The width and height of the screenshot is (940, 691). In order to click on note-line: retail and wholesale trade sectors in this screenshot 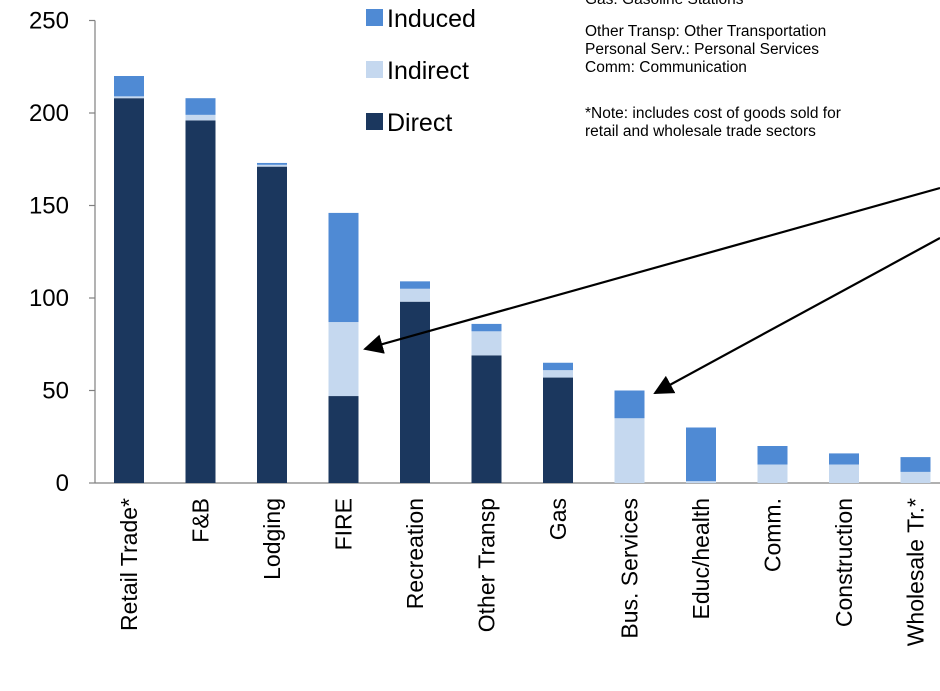, I will do `click(700, 131)`.